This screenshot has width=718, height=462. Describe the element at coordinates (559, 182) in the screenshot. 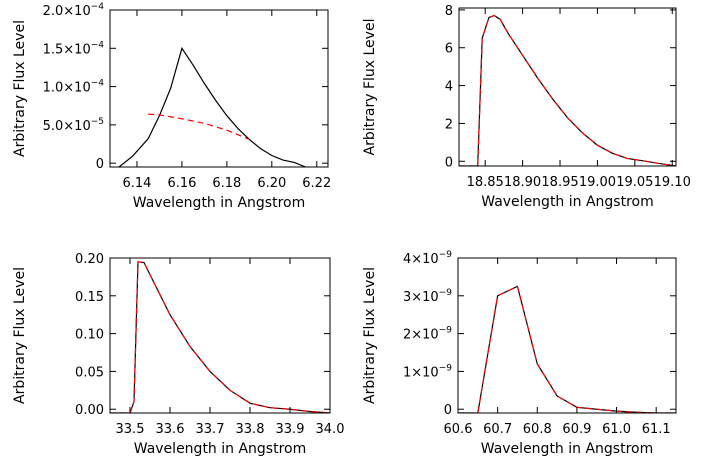

I see `x-tick-label: 18.95` at that location.